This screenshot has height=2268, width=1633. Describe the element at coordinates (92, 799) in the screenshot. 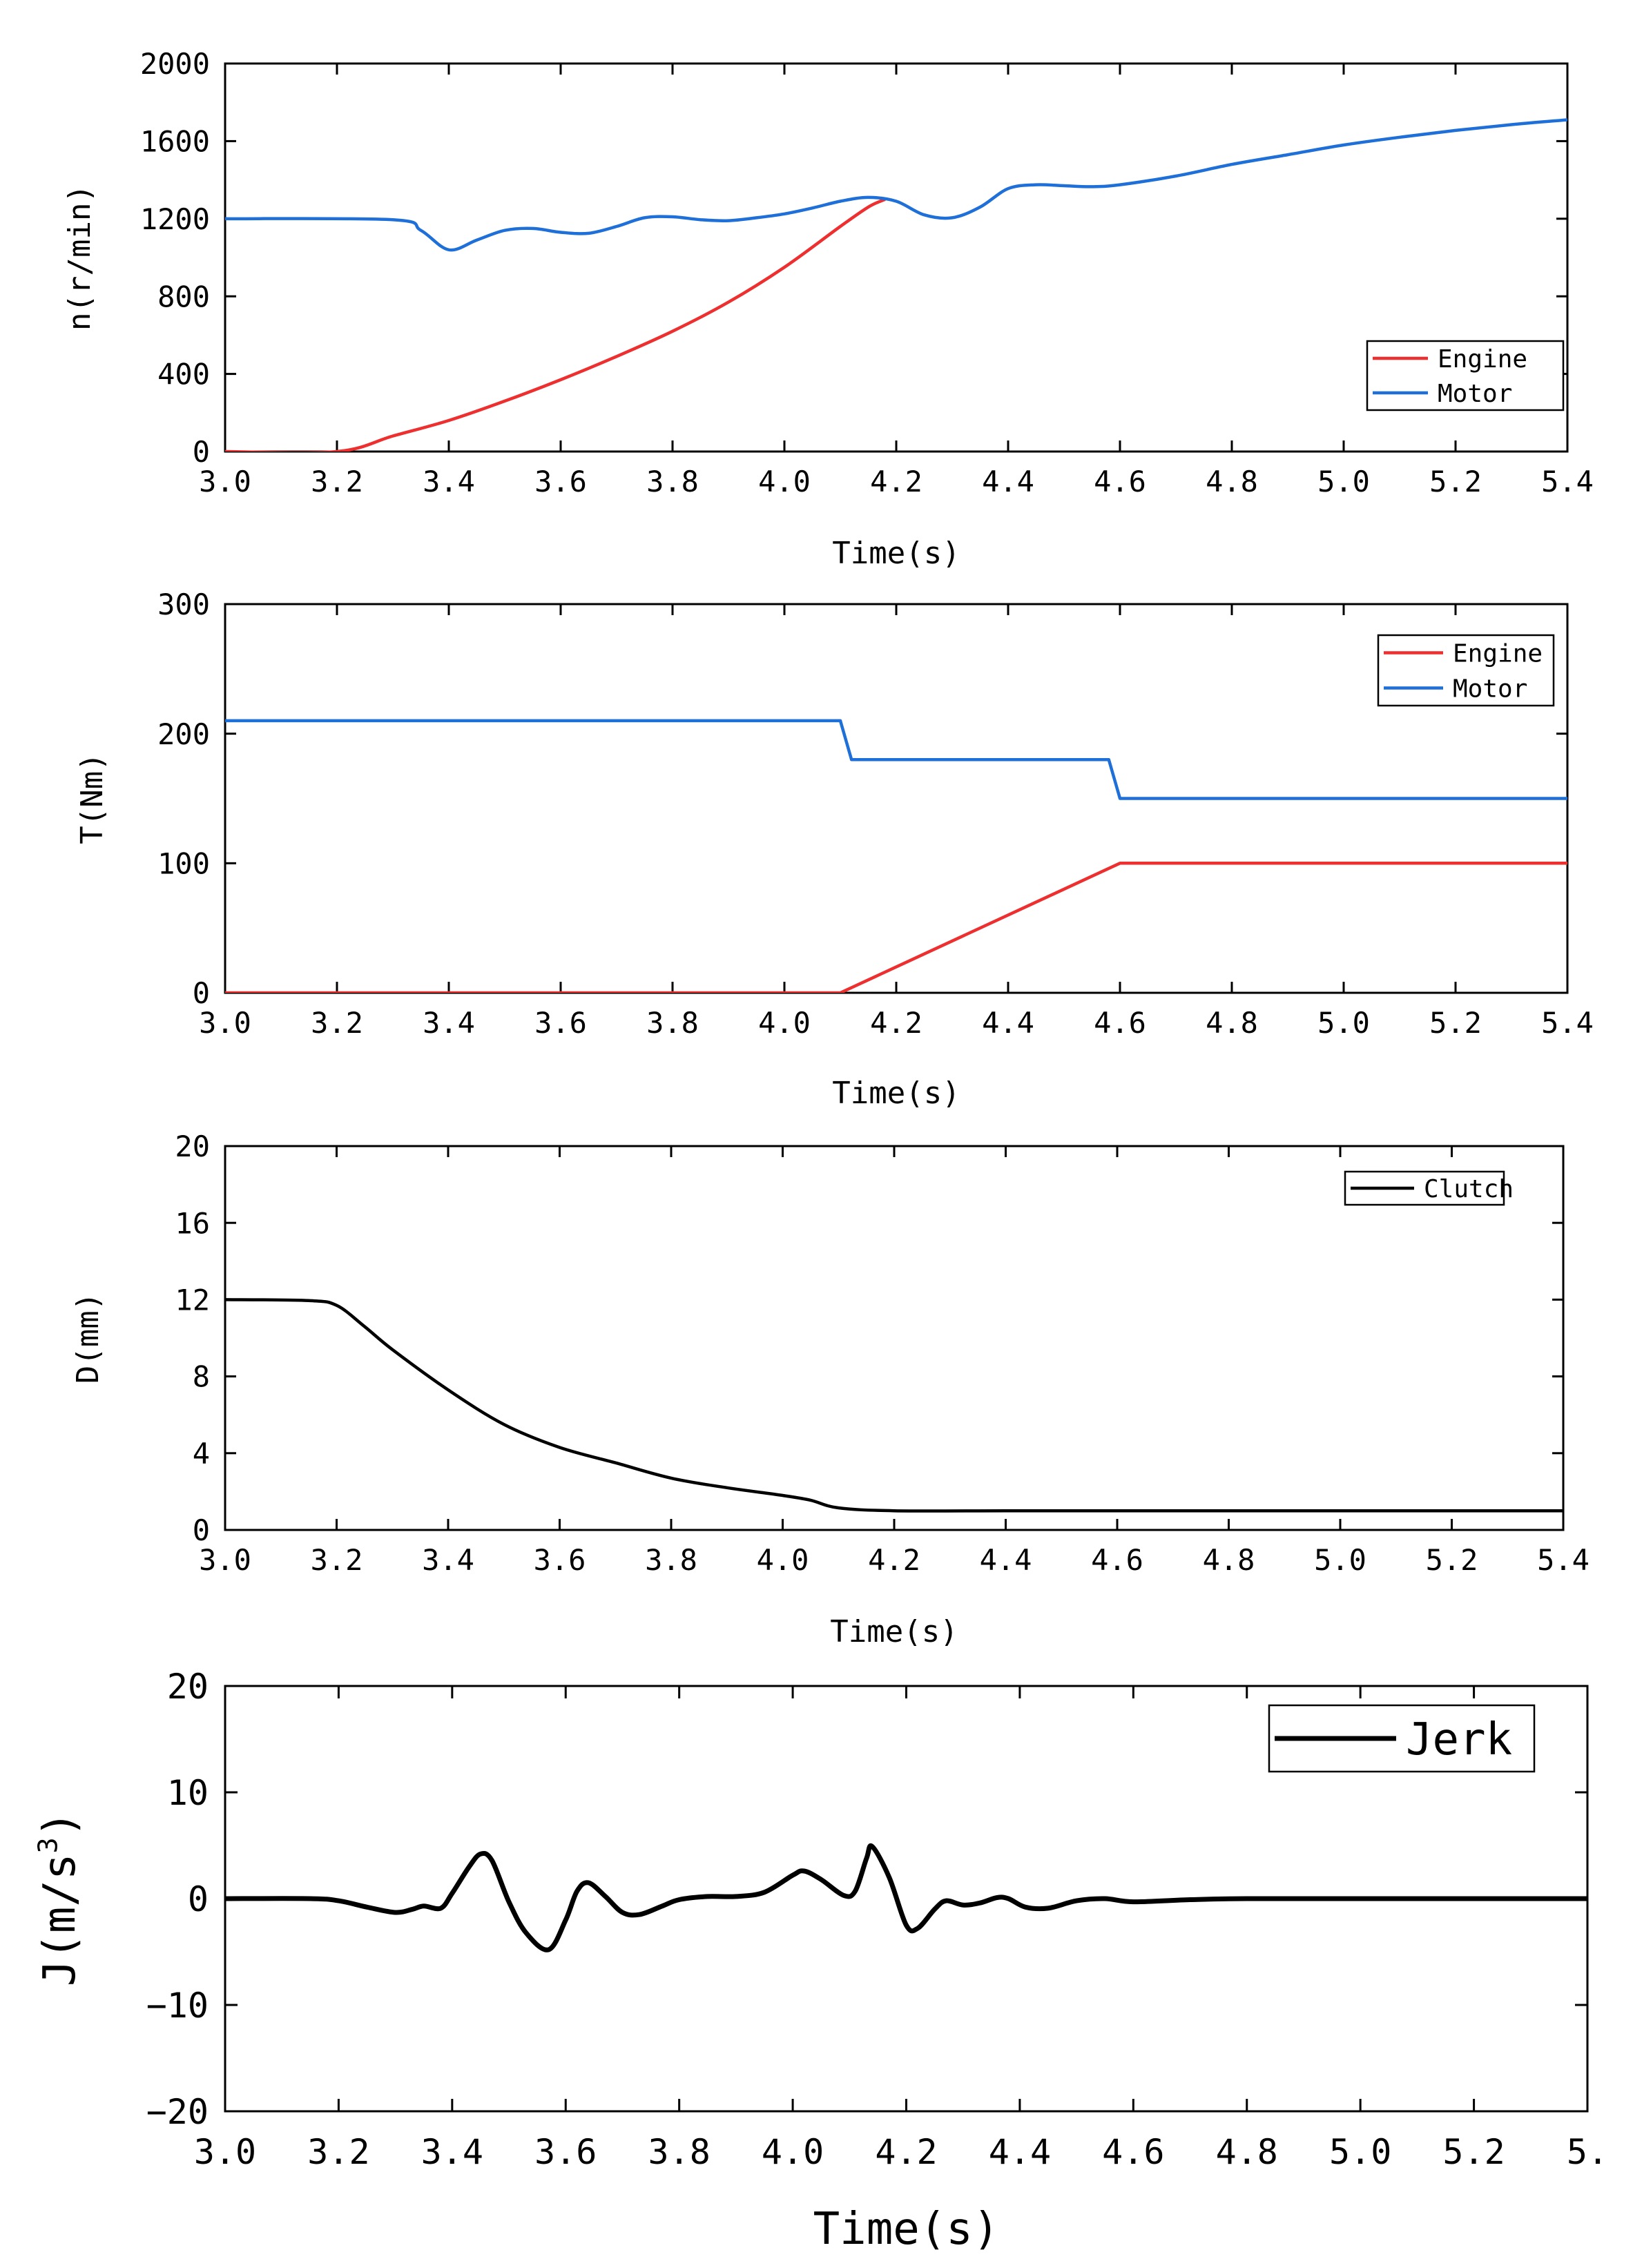

I see `y-axis-title: T(Nm)` at that location.